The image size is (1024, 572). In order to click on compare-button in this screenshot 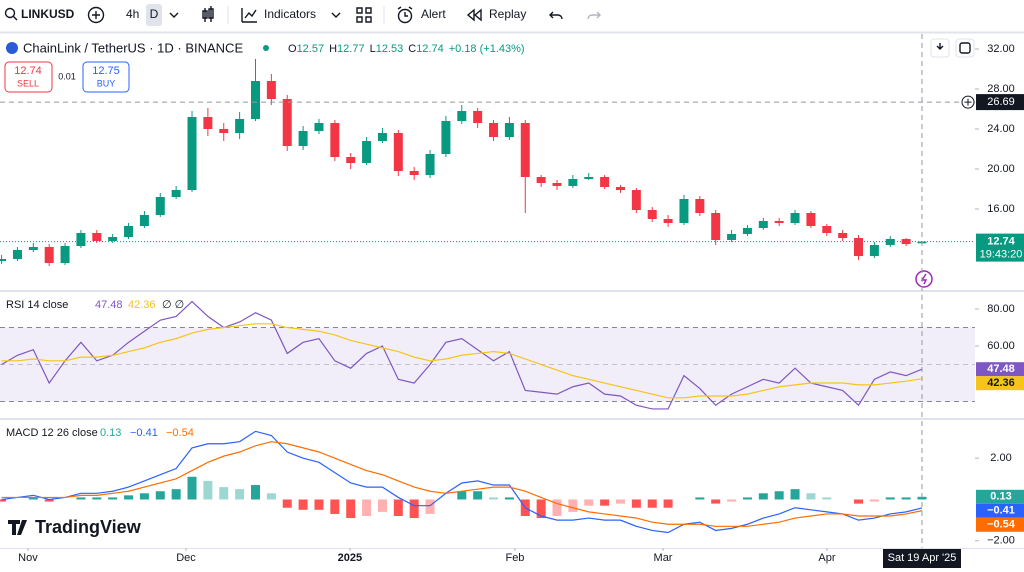, I will do `click(96, 15)`.